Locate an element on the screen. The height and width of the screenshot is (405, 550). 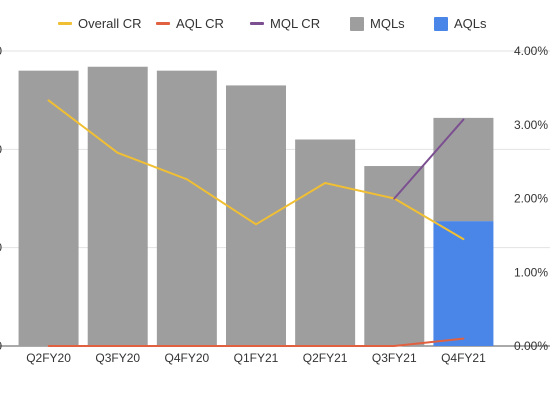
right-tick-label: 1.00% is located at coordinates (531, 272).